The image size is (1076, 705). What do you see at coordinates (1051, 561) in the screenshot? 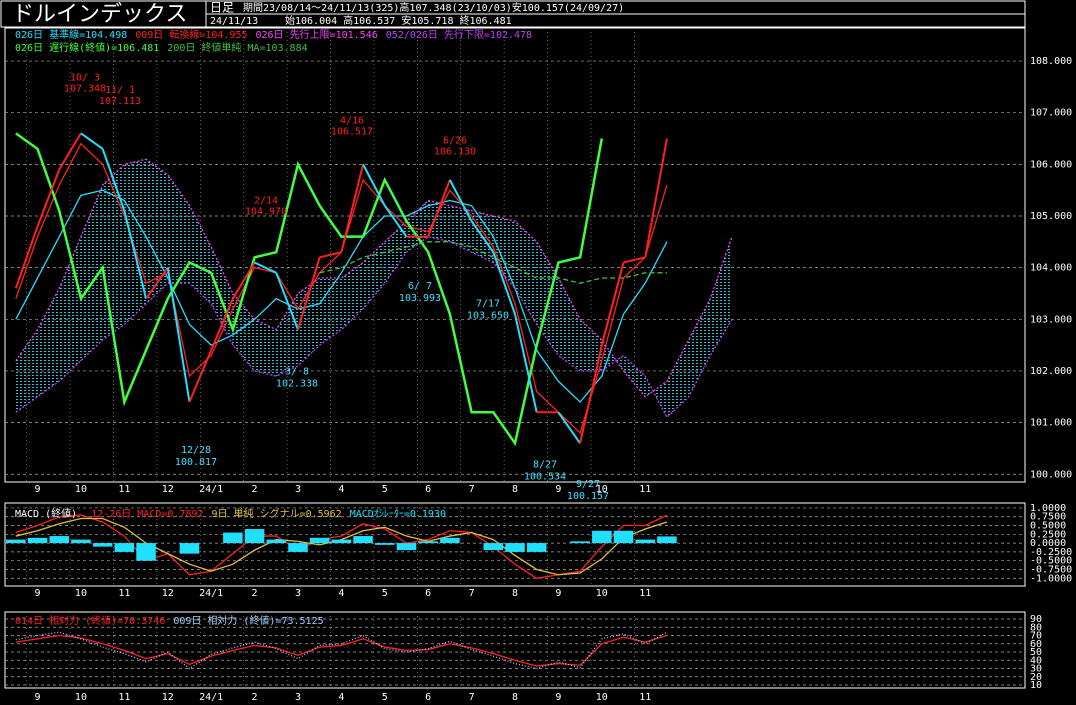
I see `y-tick-label: -0.5000` at bounding box center [1051, 561].